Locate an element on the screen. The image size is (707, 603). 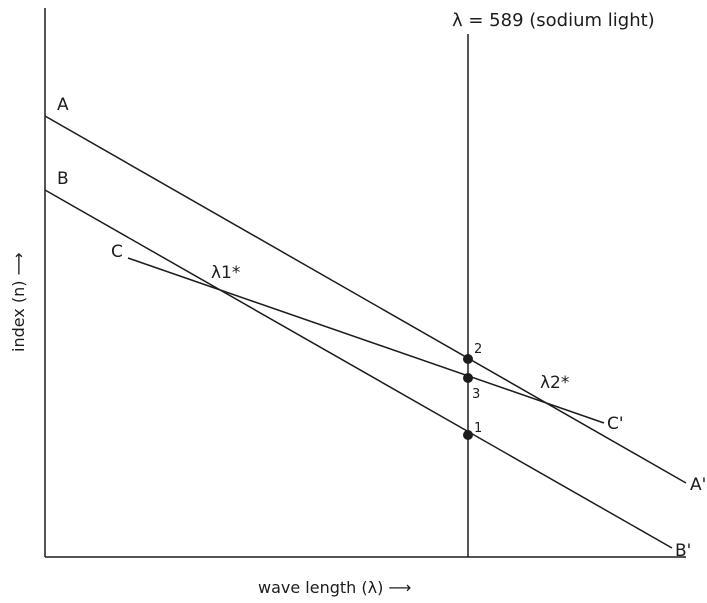
point-1-marker is located at coordinates (468, 435).